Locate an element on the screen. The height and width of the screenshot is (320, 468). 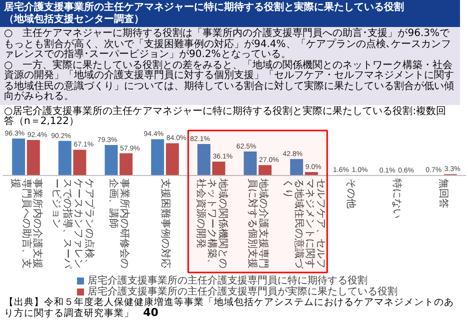
x-tick-label: 支援困難事例の対応 is located at coordinates (165, 223).